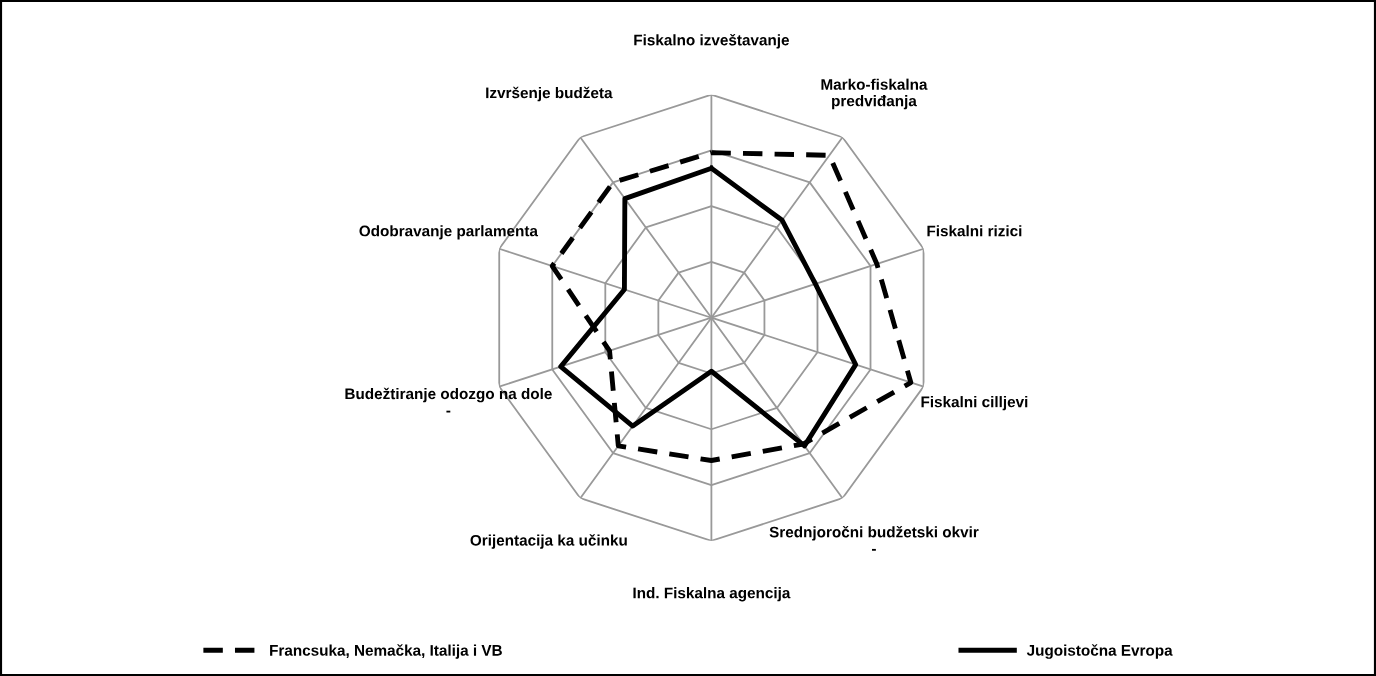  What do you see at coordinates (549, 94) in the screenshot?
I see `spoke-label: Izvršenje budžeta` at bounding box center [549, 94].